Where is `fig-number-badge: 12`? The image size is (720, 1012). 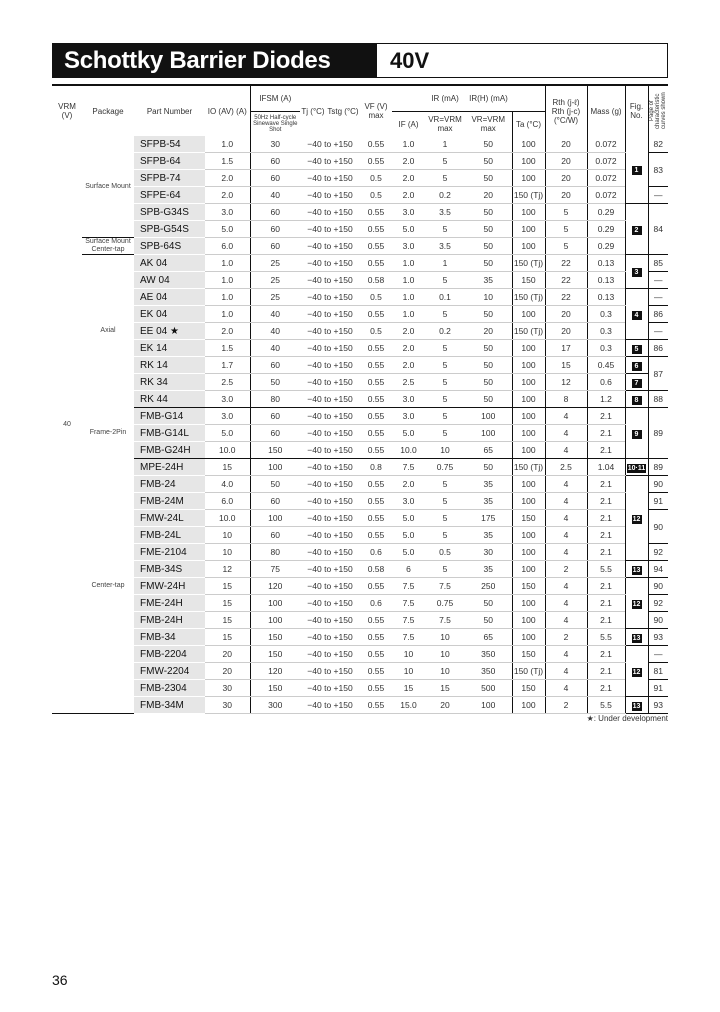
fig-number-badge: 12 is located at coordinates (636, 604).